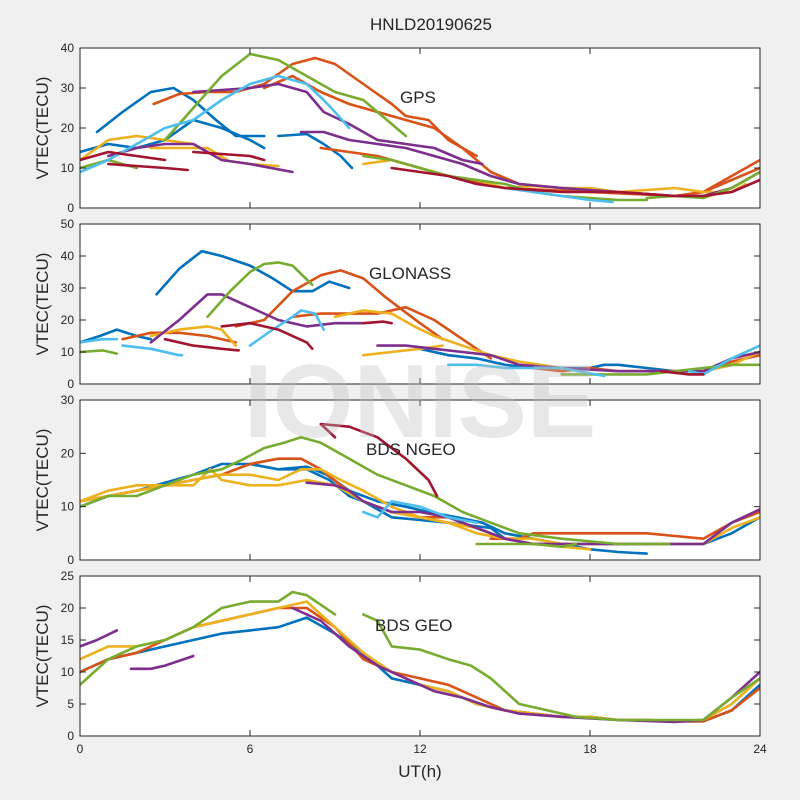 This screenshot has height=800, width=800. Describe the element at coordinates (431, 24) in the screenshot. I see `figure-title: HNLD20190625` at that location.